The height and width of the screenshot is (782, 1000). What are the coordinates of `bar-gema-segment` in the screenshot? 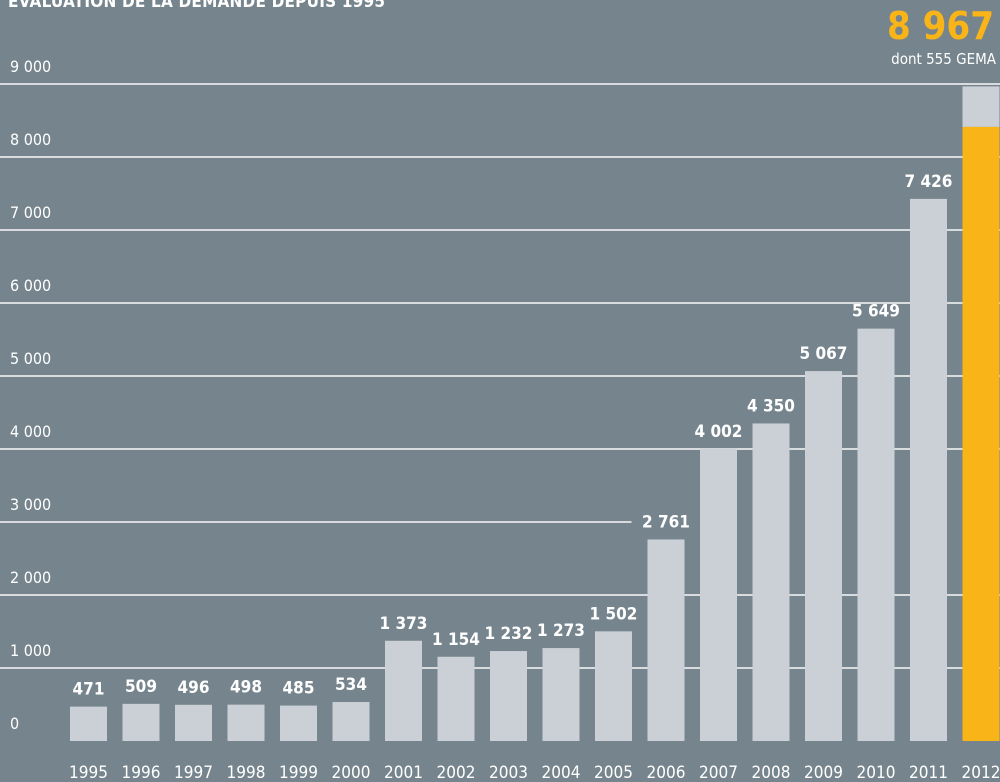 It's located at (981, 106).